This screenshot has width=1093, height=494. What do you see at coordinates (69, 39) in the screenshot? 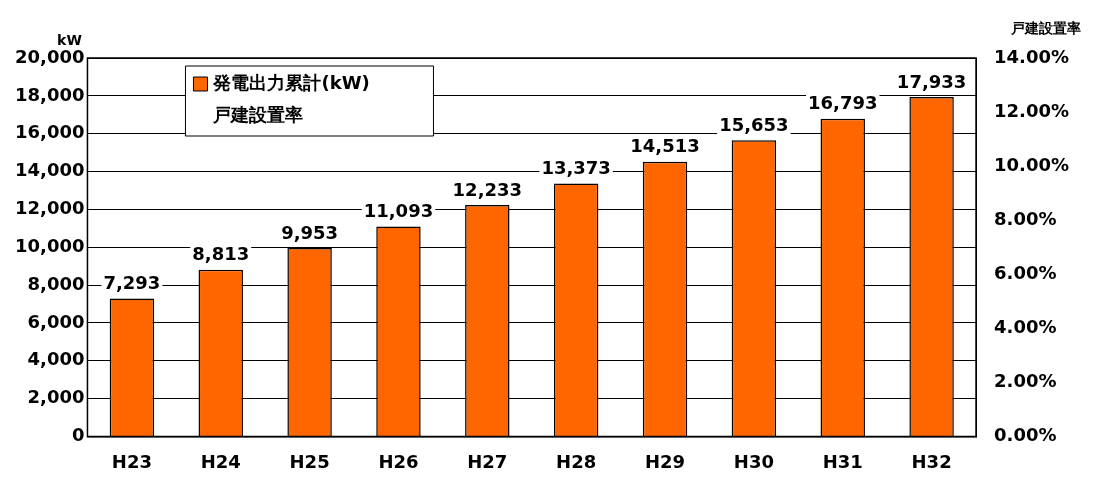
I see `y-axis-title: kW` at bounding box center [69, 39].